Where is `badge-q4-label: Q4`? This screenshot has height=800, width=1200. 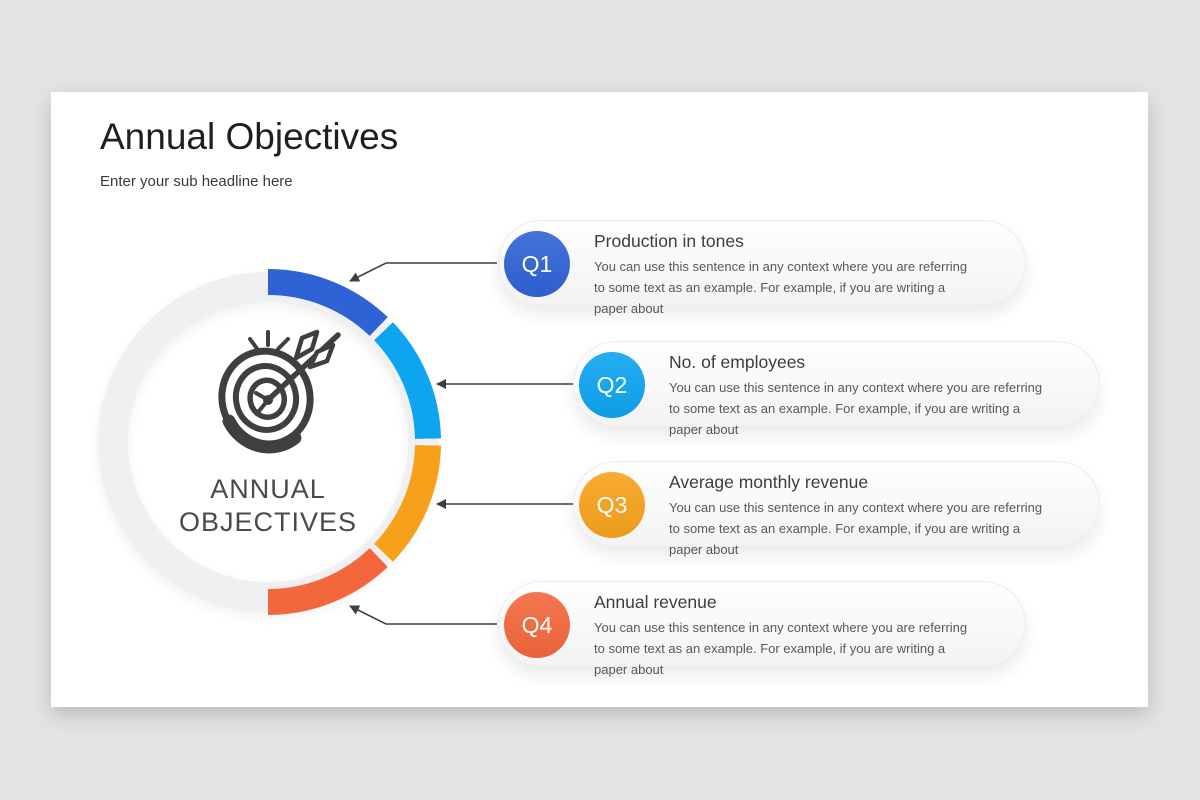
badge-q4-label: Q4 is located at coordinates (537, 624).